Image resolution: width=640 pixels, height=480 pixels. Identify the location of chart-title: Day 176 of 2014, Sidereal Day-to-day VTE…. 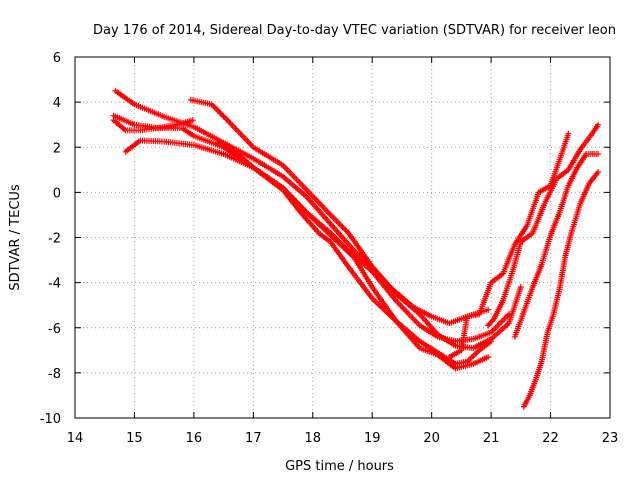
(354, 30).